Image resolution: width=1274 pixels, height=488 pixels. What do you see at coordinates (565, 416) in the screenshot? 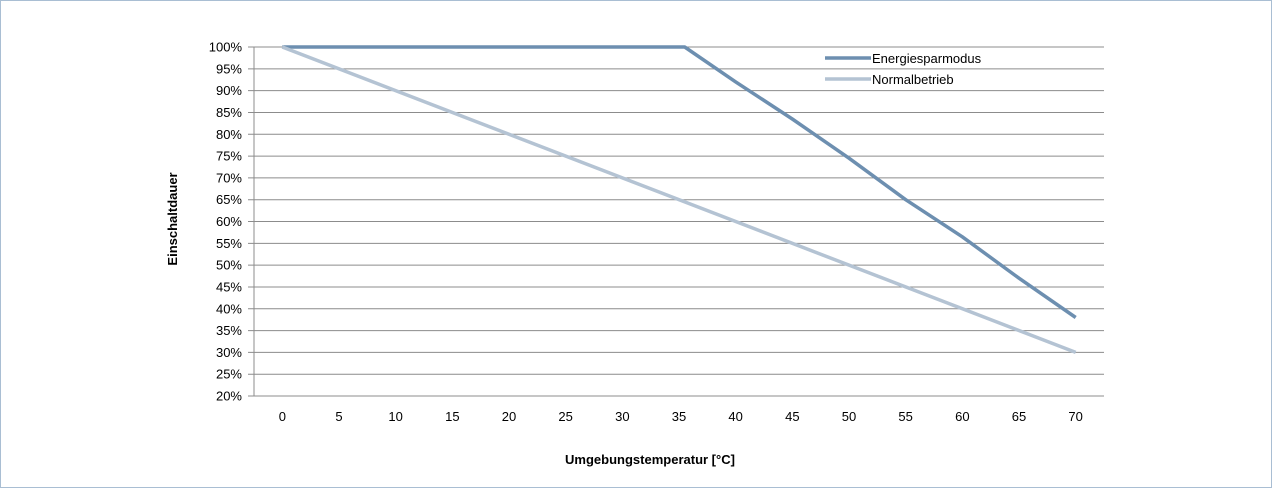
I see `x-tick-label: 25` at bounding box center [565, 416].